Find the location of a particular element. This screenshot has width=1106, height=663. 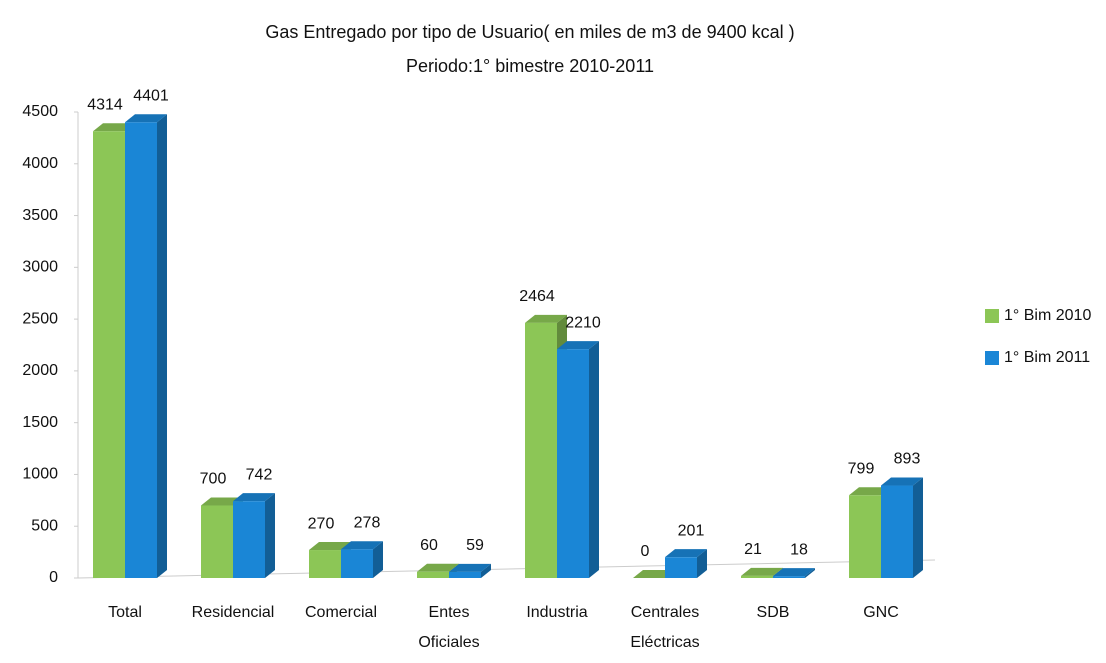

y-tick-label: 2000 is located at coordinates (40, 370).